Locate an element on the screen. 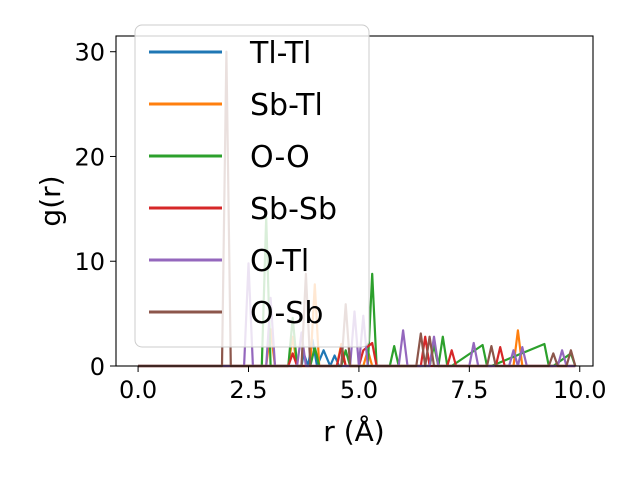 This screenshot has width=640, height=480. y-axis-label: g(r) is located at coordinates (50, 200).